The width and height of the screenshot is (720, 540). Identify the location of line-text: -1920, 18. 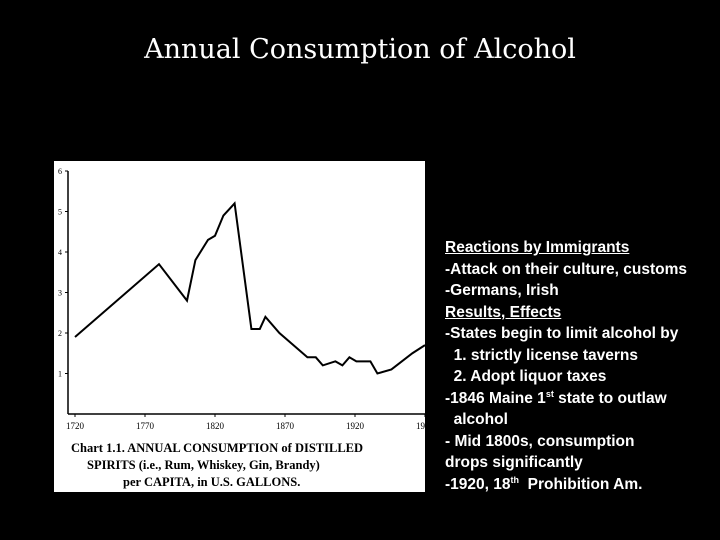
(478, 484).